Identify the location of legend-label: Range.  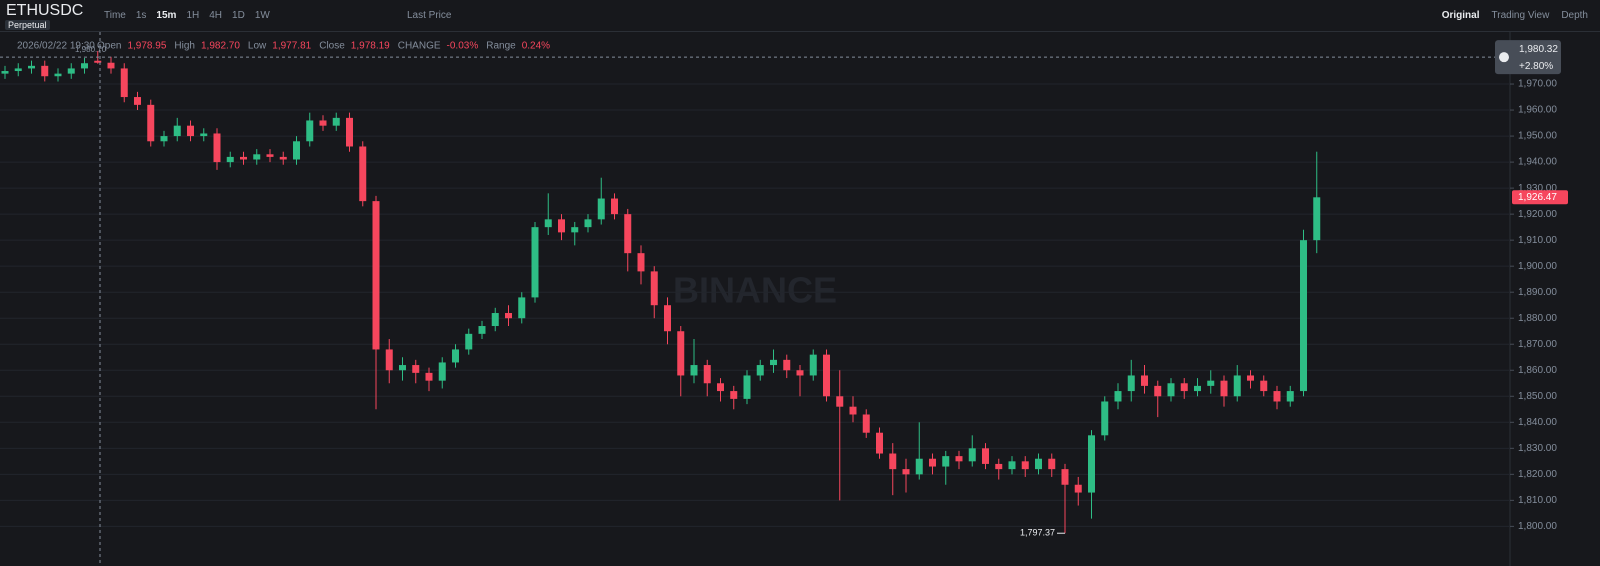
(501, 46).